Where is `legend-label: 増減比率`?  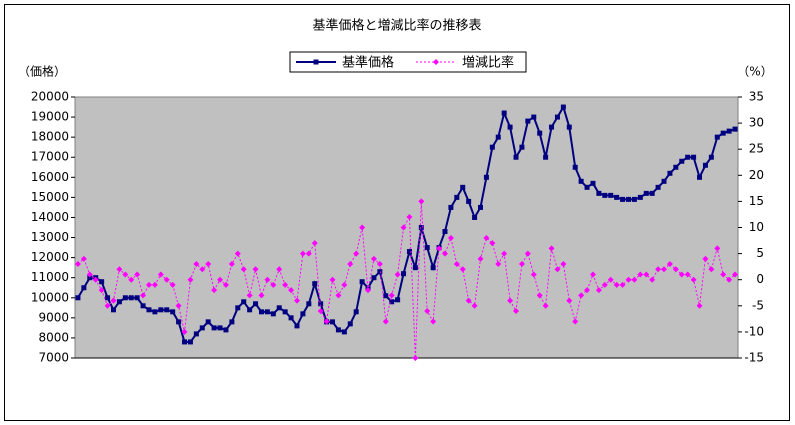
legend-label: 増減比率 is located at coordinates (488, 63).